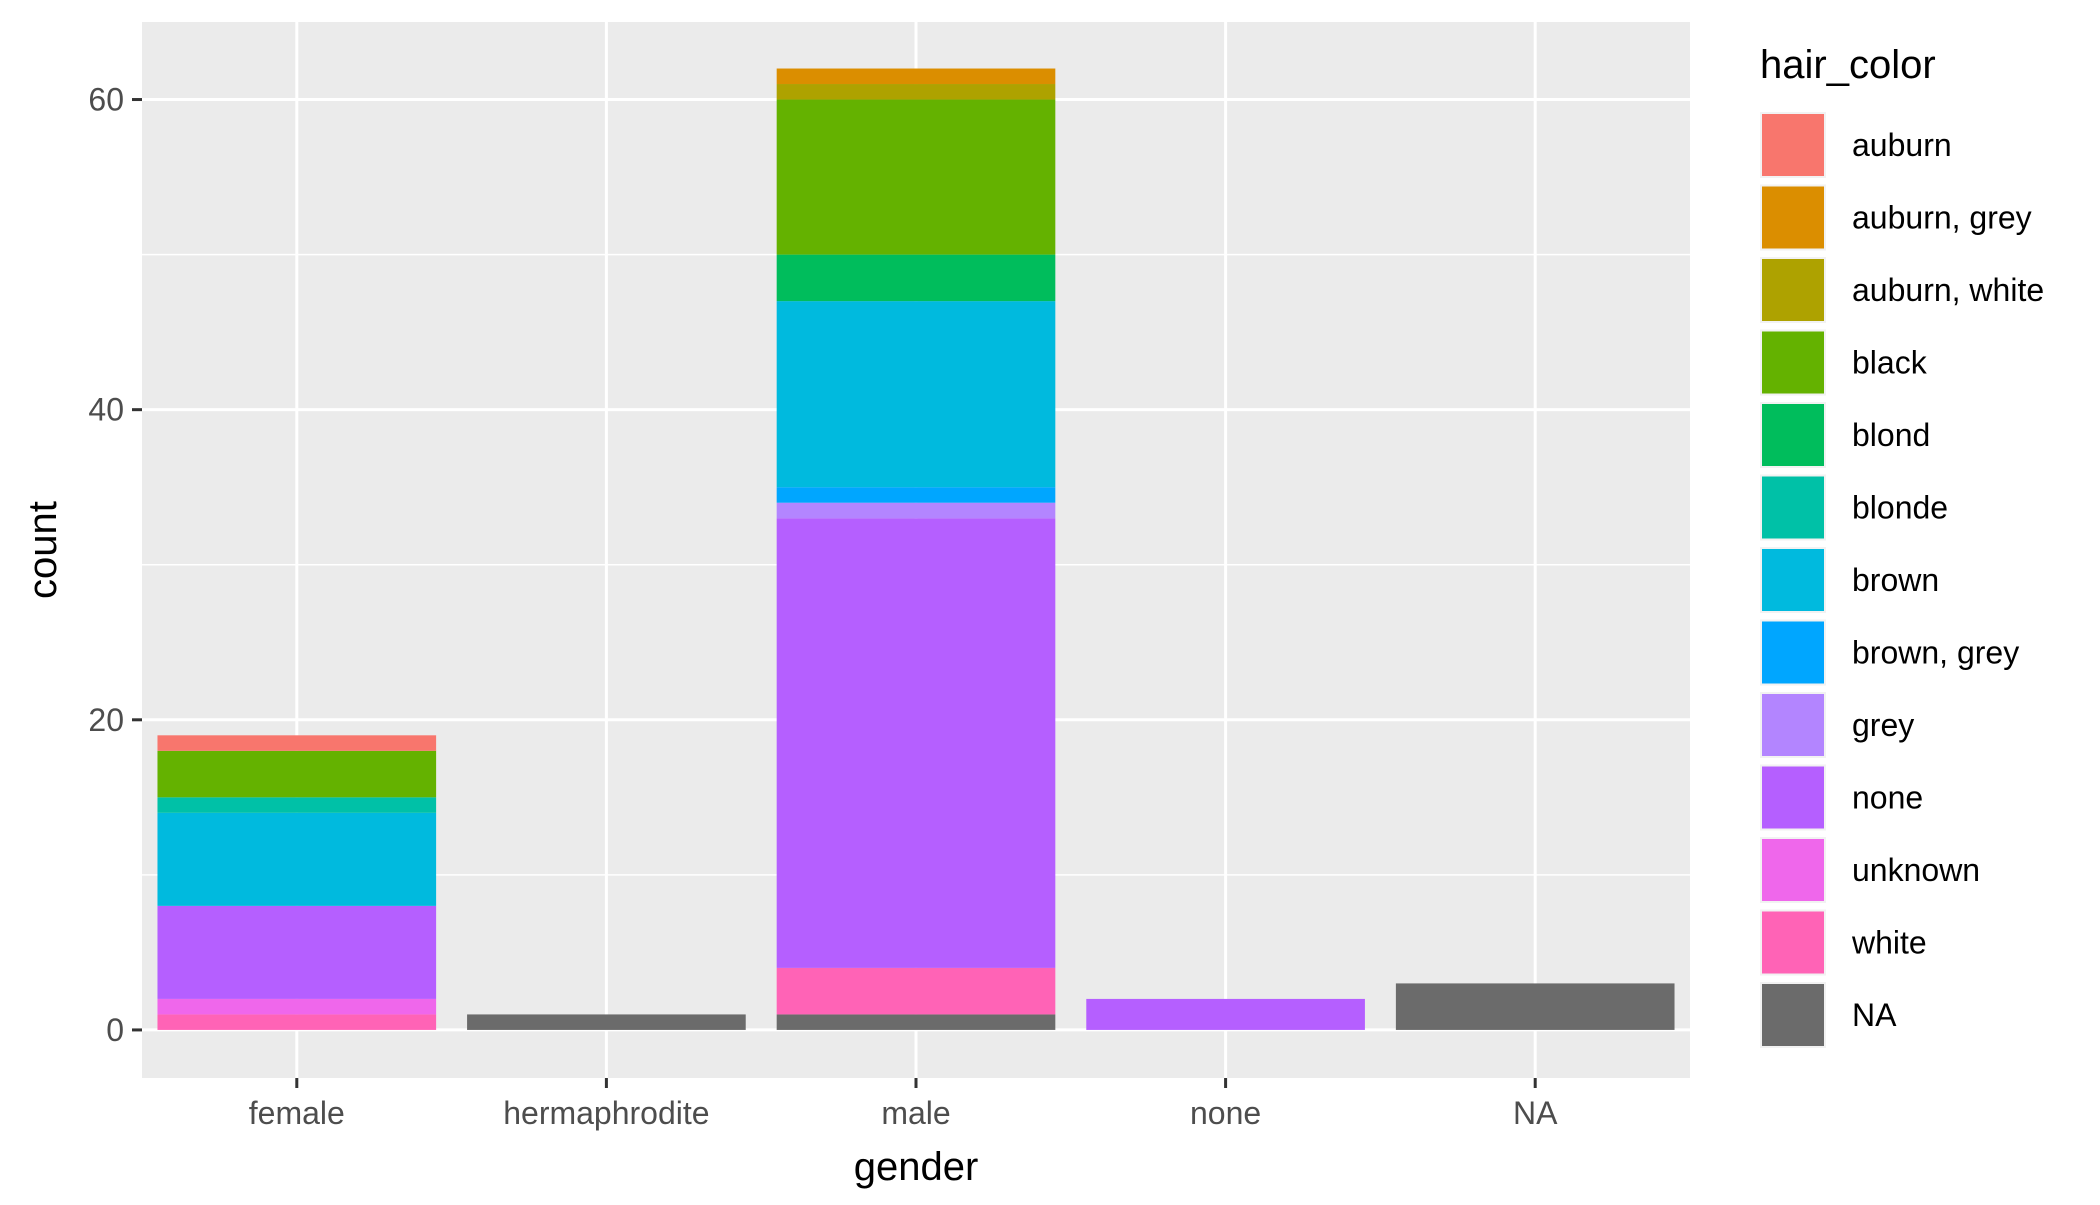 This screenshot has height=1205, width=2100. Describe the element at coordinates (106, 100) in the screenshot. I see `y-tick-label: 60` at that location.